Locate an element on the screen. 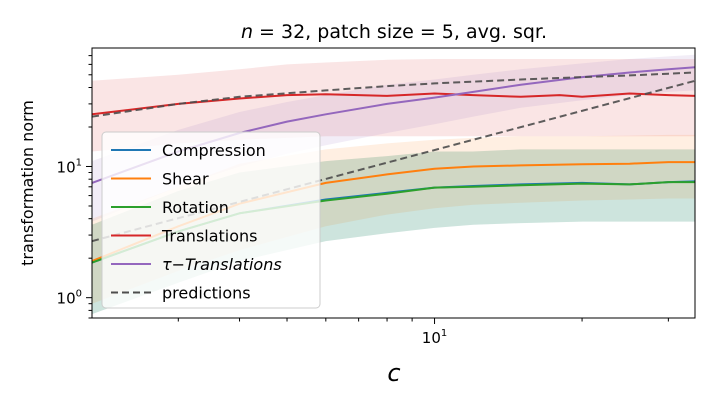 The width and height of the screenshot is (715, 404). legend-label: Compression is located at coordinates (214, 150).